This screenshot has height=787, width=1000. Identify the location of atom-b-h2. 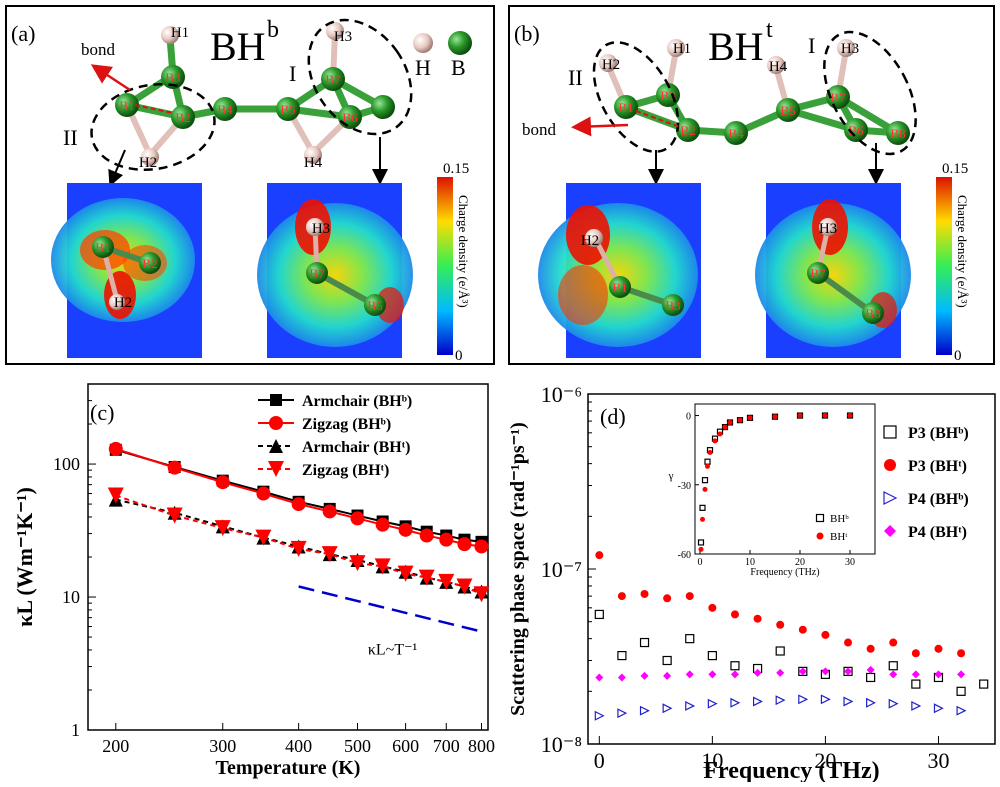
(608, 63).